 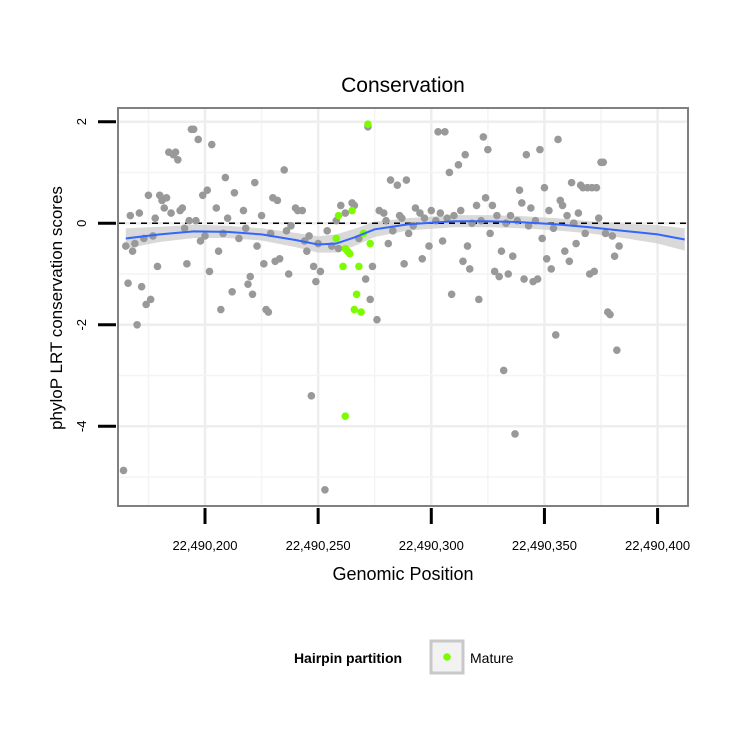 What do you see at coordinates (348, 658) in the screenshot?
I see `legend-title: Hairpin partition` at bounding box center [348, 658].